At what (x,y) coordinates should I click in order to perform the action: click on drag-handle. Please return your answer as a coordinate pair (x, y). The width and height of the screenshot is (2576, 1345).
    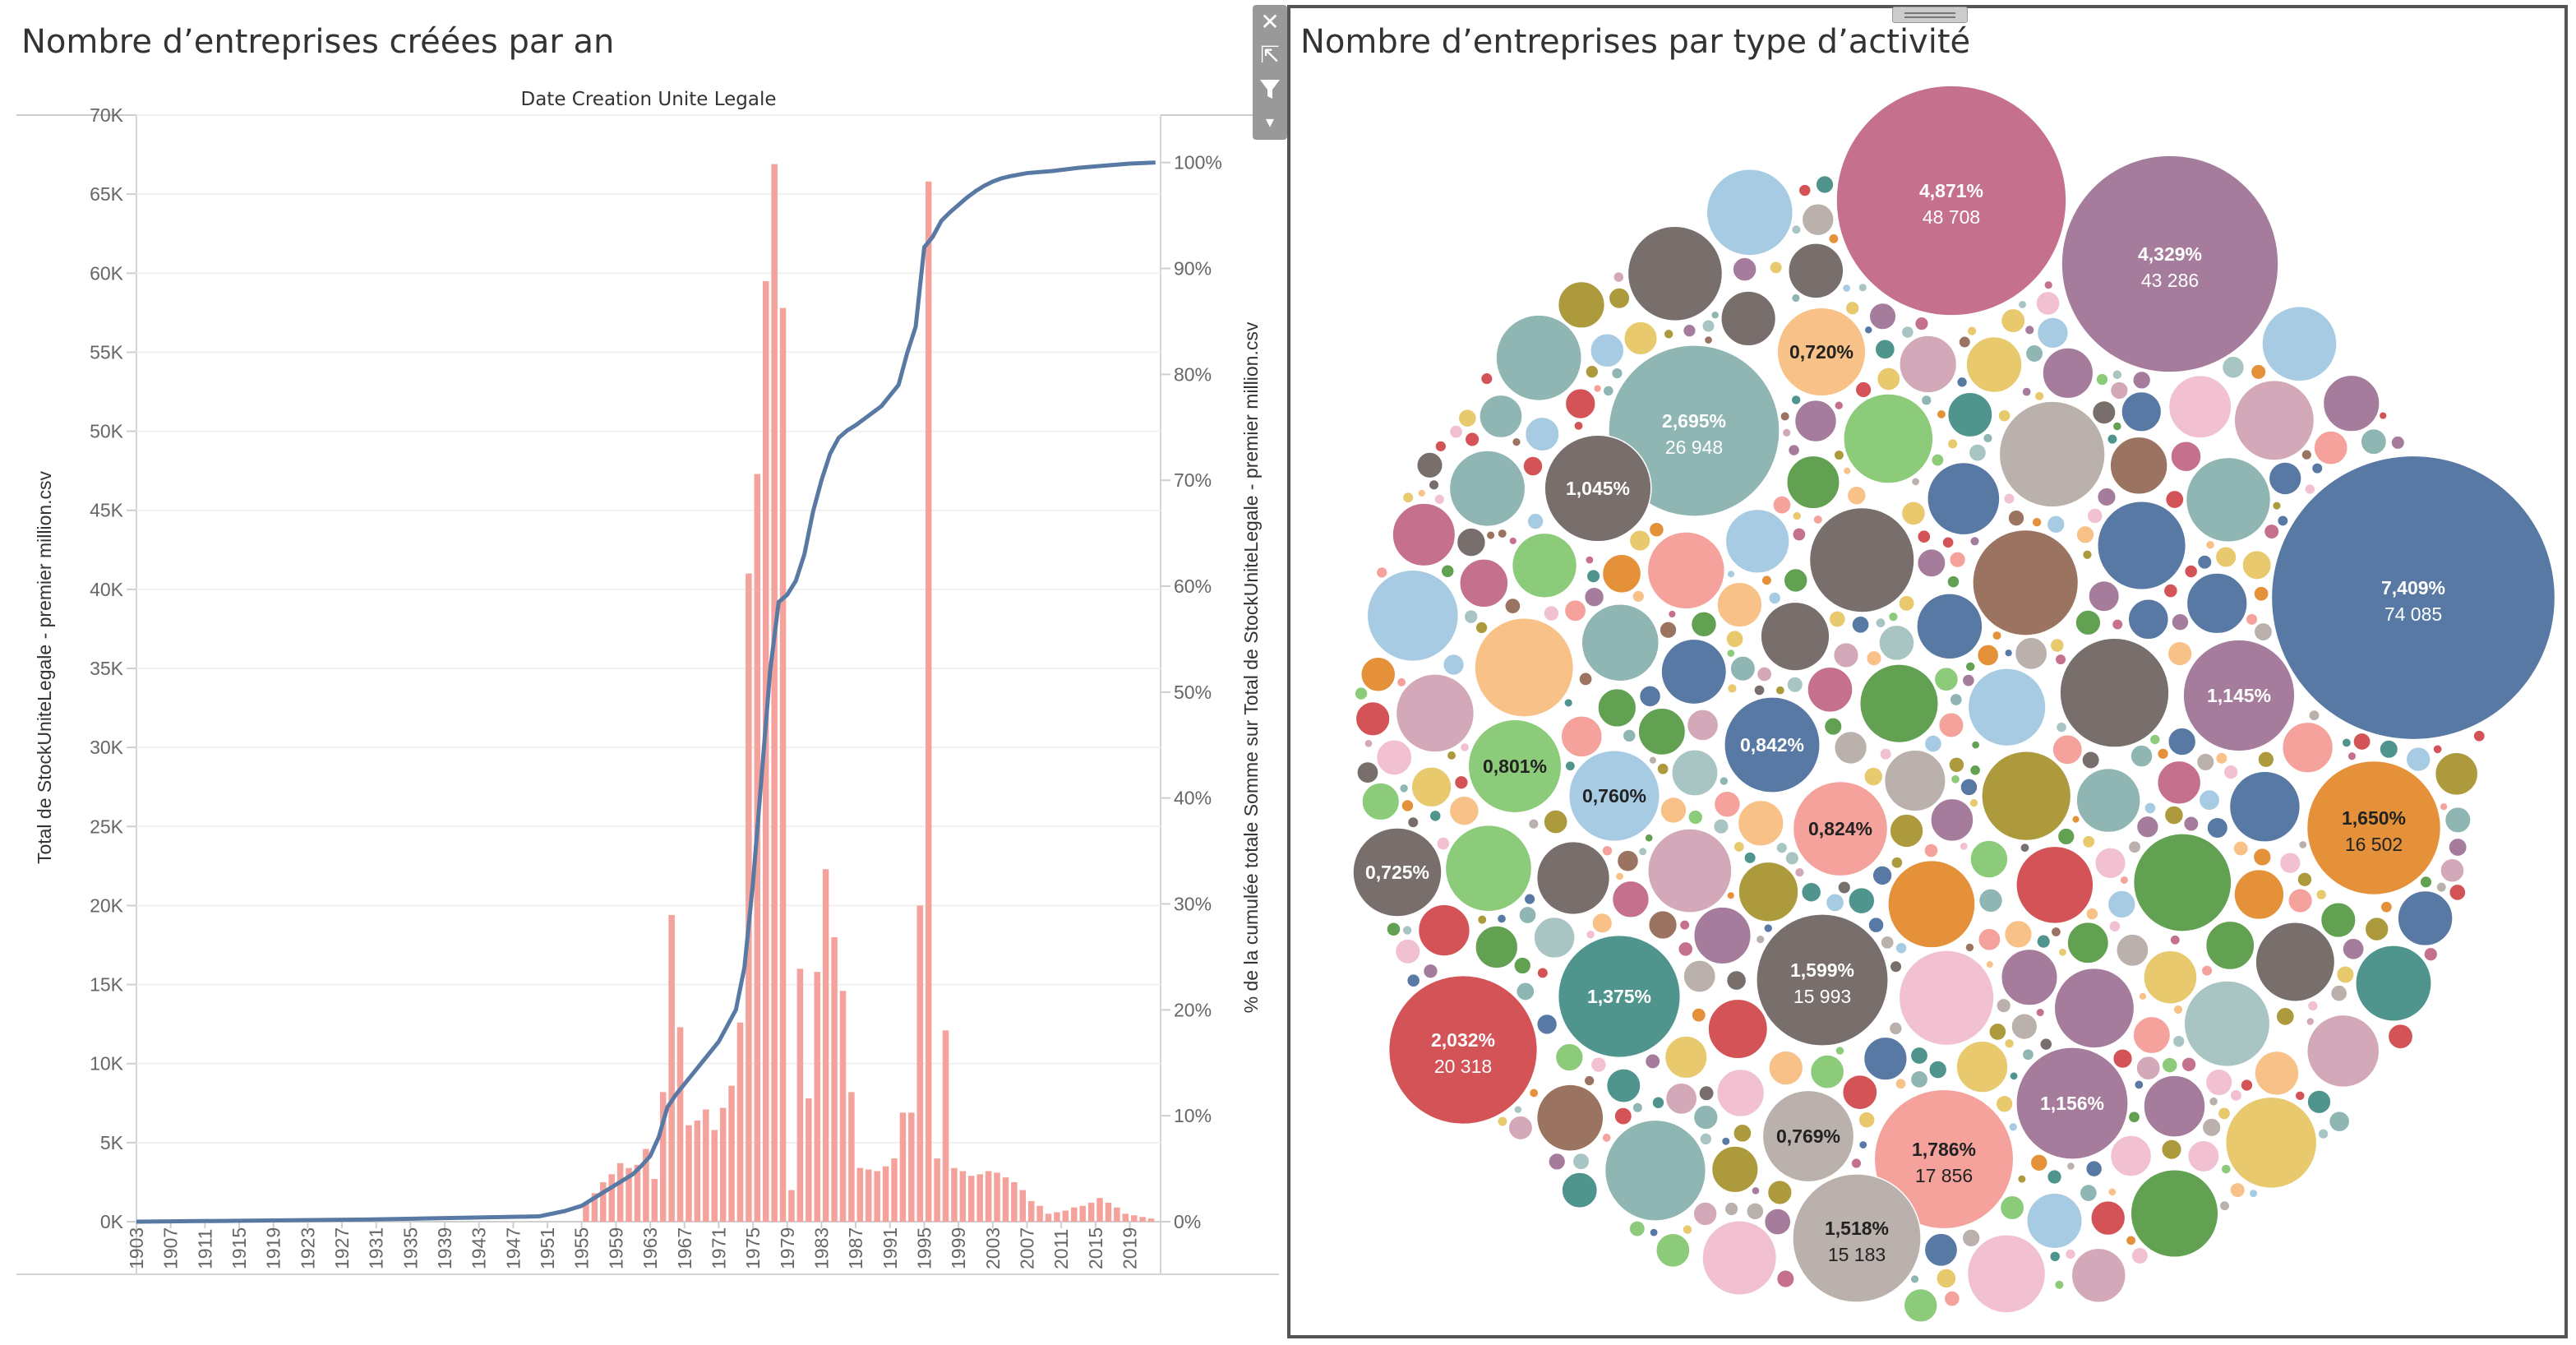
    Looking at the image, I should click on (1930, 15).